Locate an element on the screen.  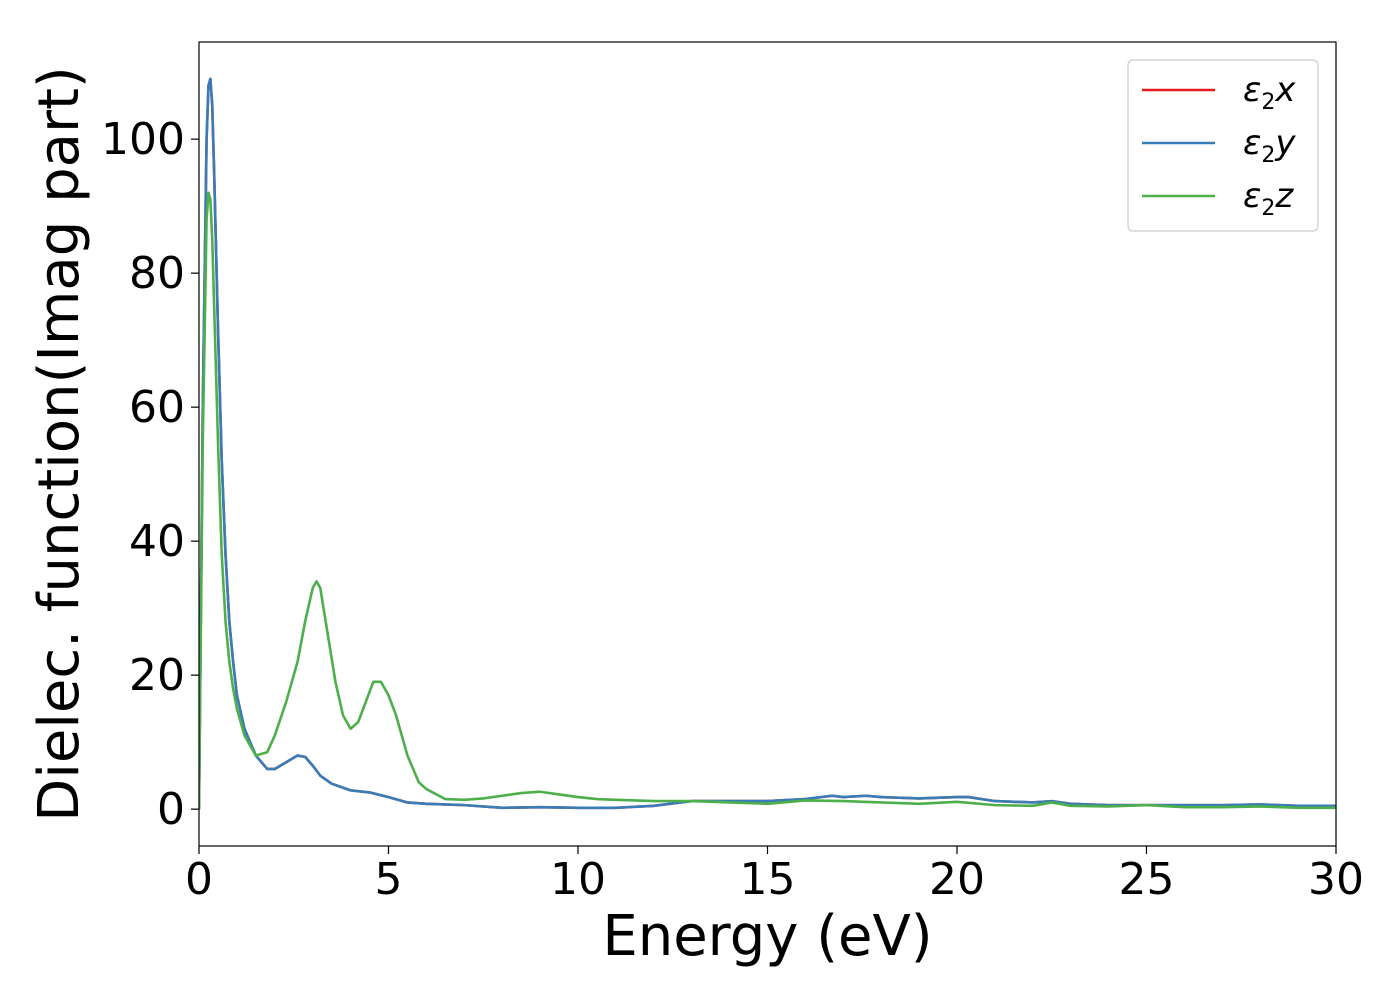
legend-box is located at coordinates (1223, 145).